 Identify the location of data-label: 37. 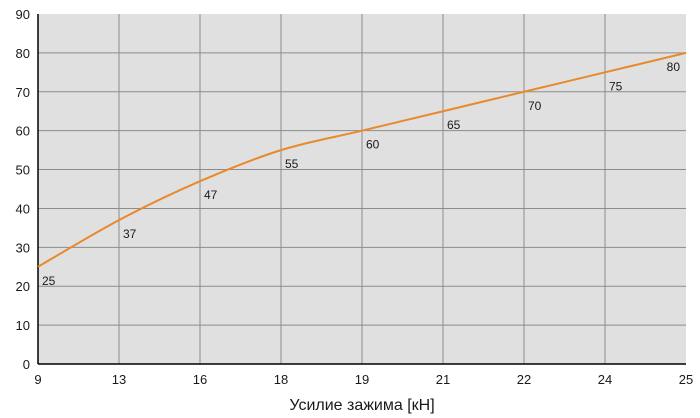
(130, 234).